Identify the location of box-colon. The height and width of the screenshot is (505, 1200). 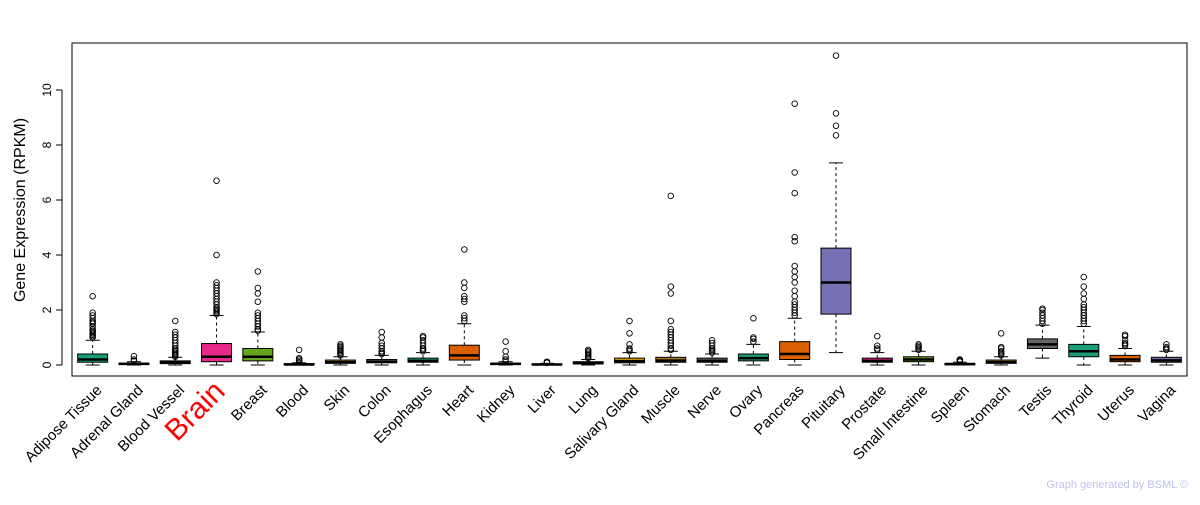
(382, 347).